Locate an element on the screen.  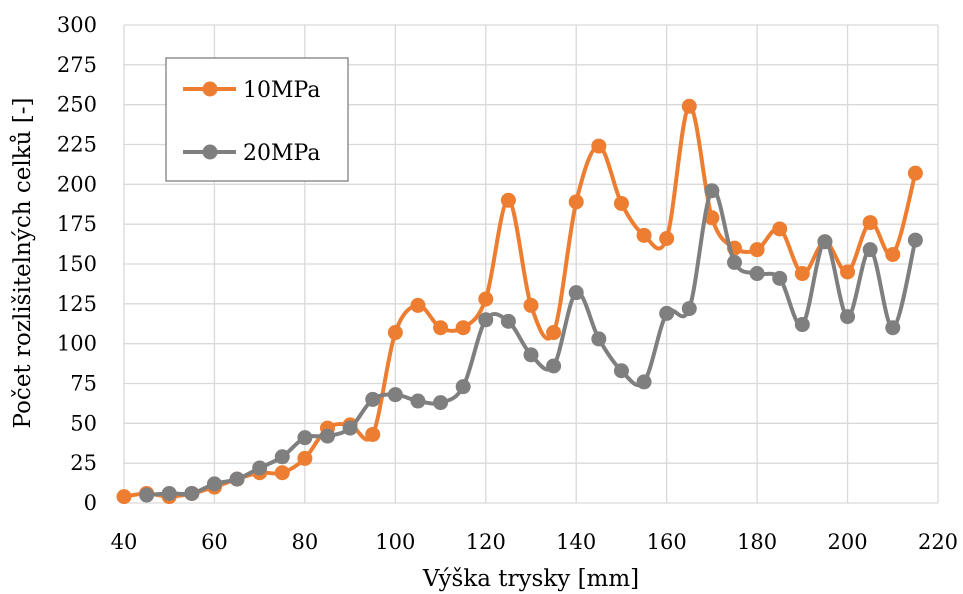
y-tick-label: 275 is located at coordinates (77, 65).